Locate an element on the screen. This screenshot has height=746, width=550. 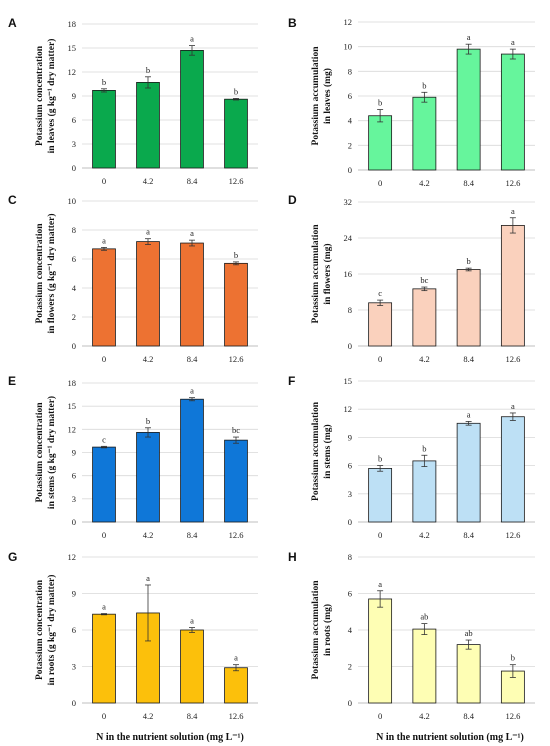
y-tick-label: 32 is located at coordinates (348, 202).